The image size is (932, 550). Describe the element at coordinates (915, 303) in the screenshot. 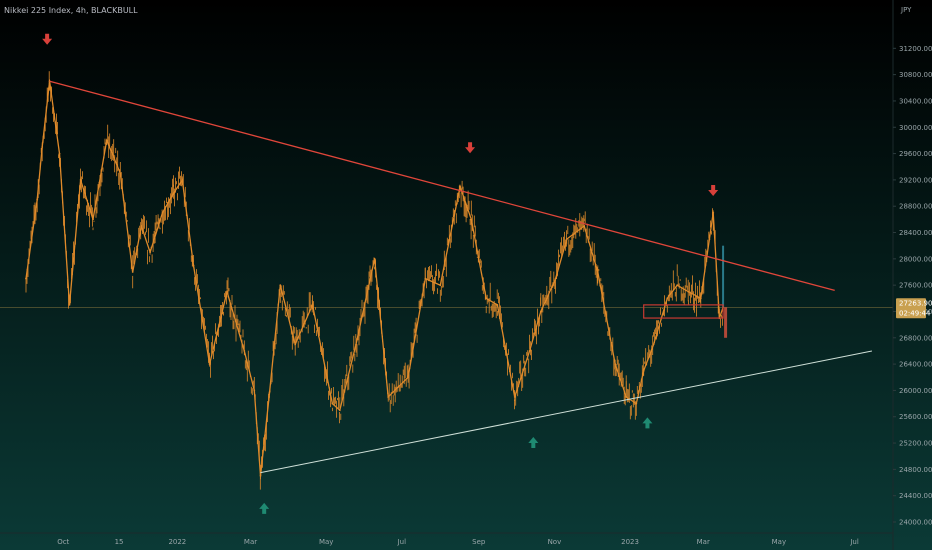

I see `last-price-label: 27263.90` at that location.